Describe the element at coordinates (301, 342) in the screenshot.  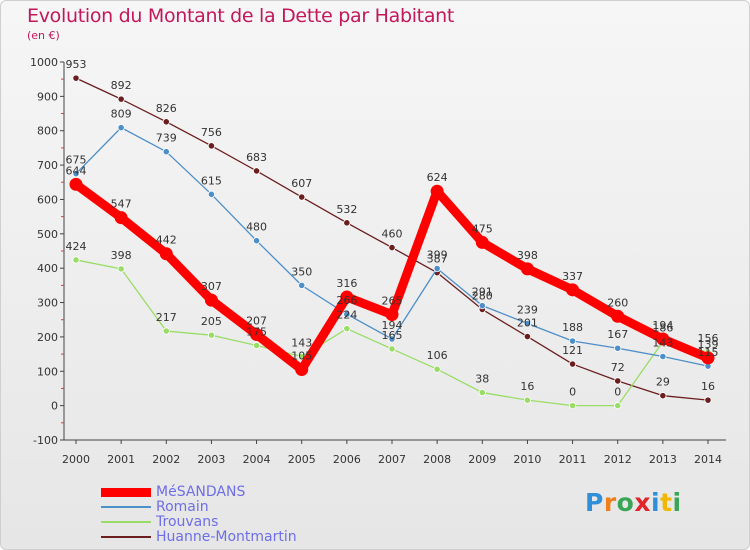
I see `data-label: 143` at that location.